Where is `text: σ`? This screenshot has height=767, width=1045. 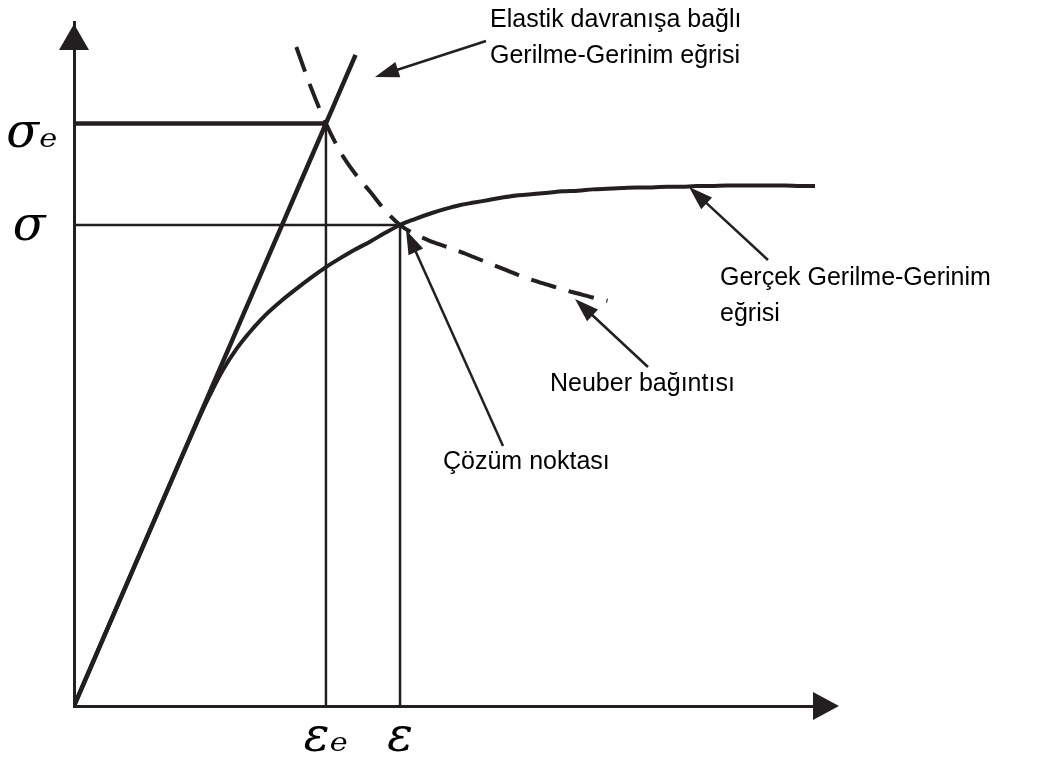
text: σ is located at coordinates (29, 223).